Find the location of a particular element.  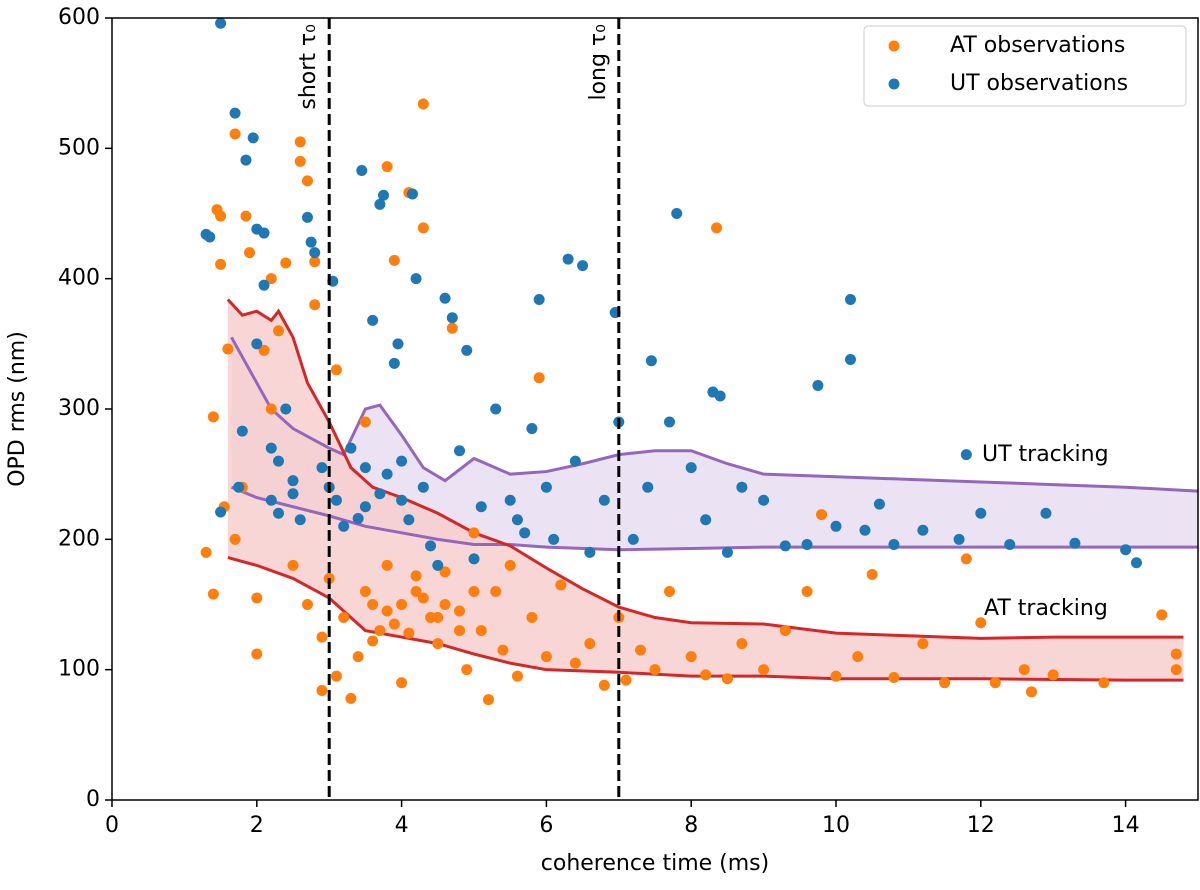

legend-marker is located at coordinates (894, 46).